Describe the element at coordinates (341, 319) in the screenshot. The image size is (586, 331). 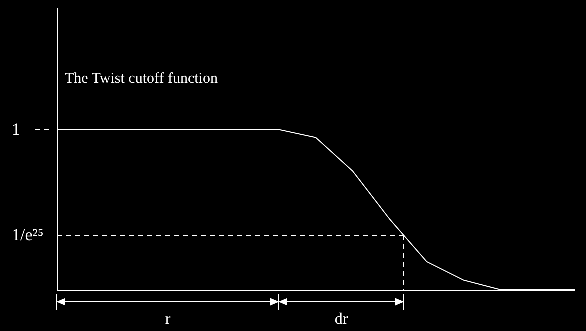
I see `text: dr` at that location.